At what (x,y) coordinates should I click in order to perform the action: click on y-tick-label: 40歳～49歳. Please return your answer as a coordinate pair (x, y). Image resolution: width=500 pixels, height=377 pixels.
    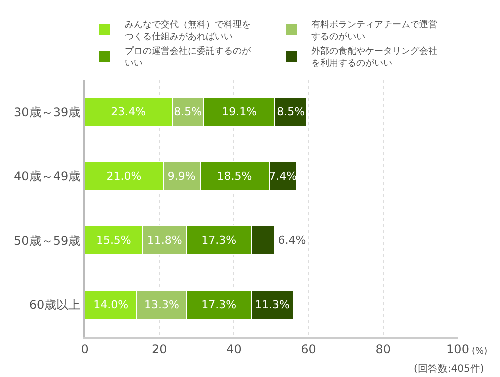
    Looking at the image, I should click on (47, 177).